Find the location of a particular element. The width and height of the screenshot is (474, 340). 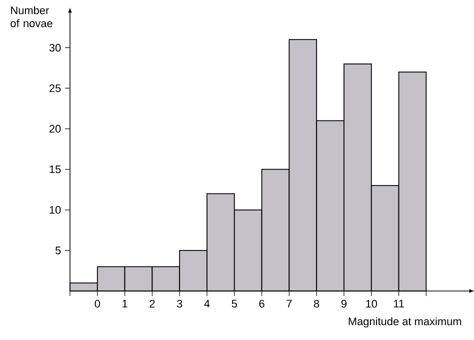

x-tick-label: 2 is located at coordinates (152, 304).